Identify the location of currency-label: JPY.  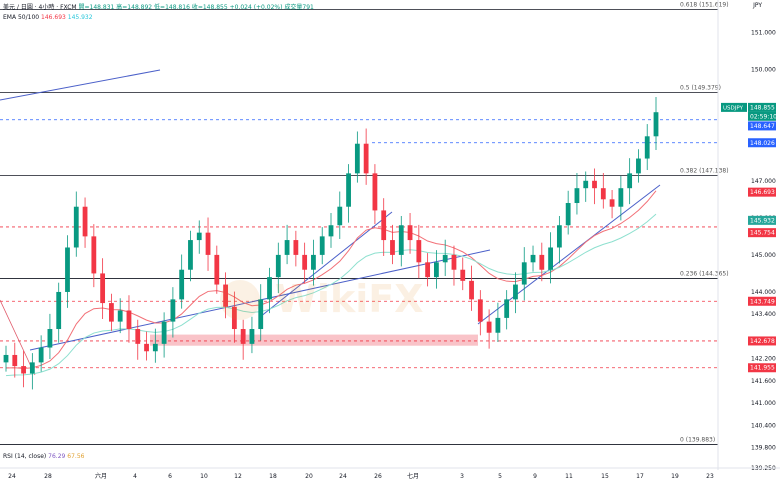
(757, 5).